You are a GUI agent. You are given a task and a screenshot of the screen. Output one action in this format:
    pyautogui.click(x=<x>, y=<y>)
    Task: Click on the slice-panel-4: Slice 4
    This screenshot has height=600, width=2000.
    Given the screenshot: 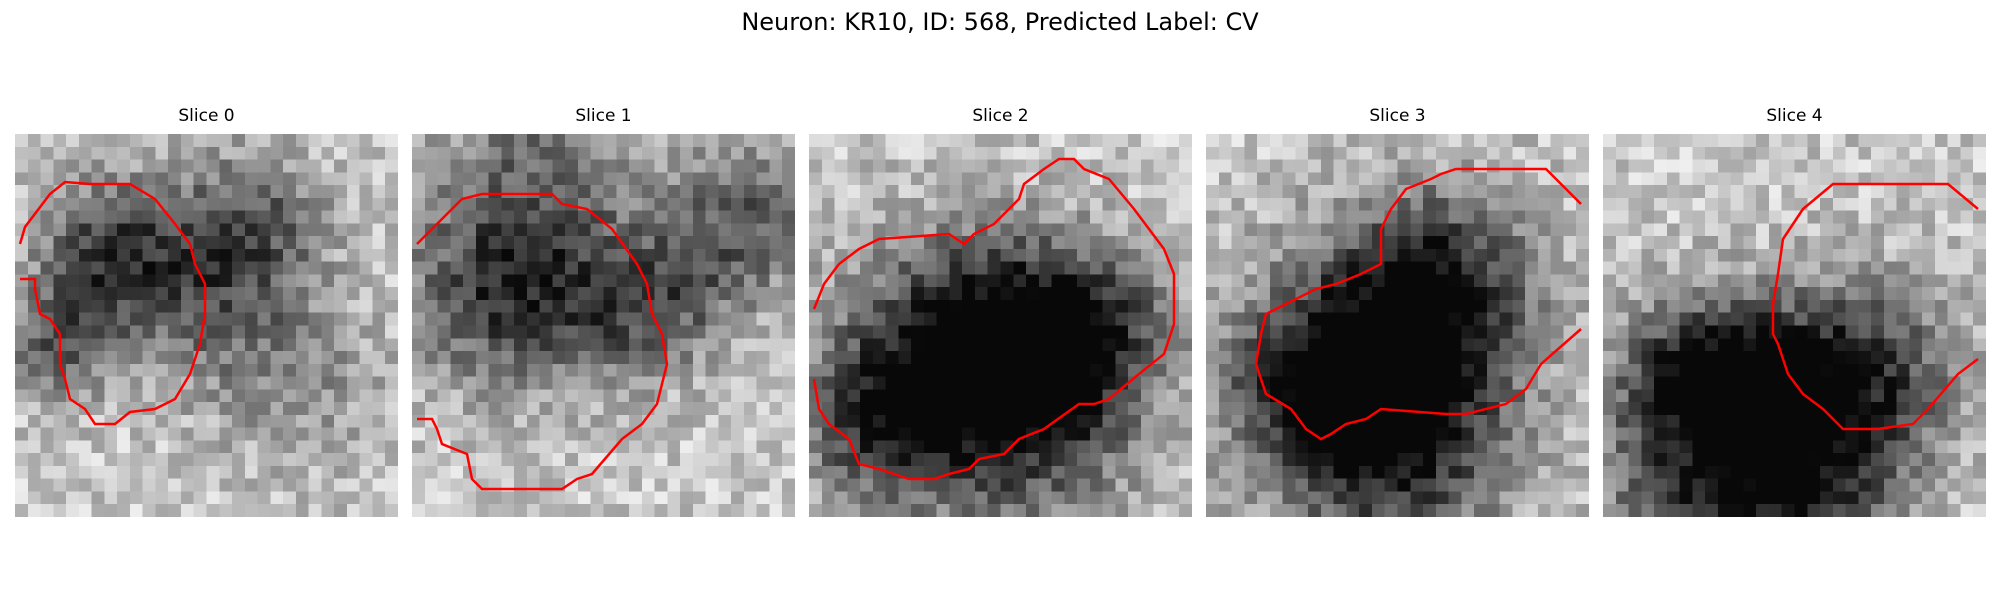 What is the action you would take?
    pyautogui.click(x=1794, y=311)
    